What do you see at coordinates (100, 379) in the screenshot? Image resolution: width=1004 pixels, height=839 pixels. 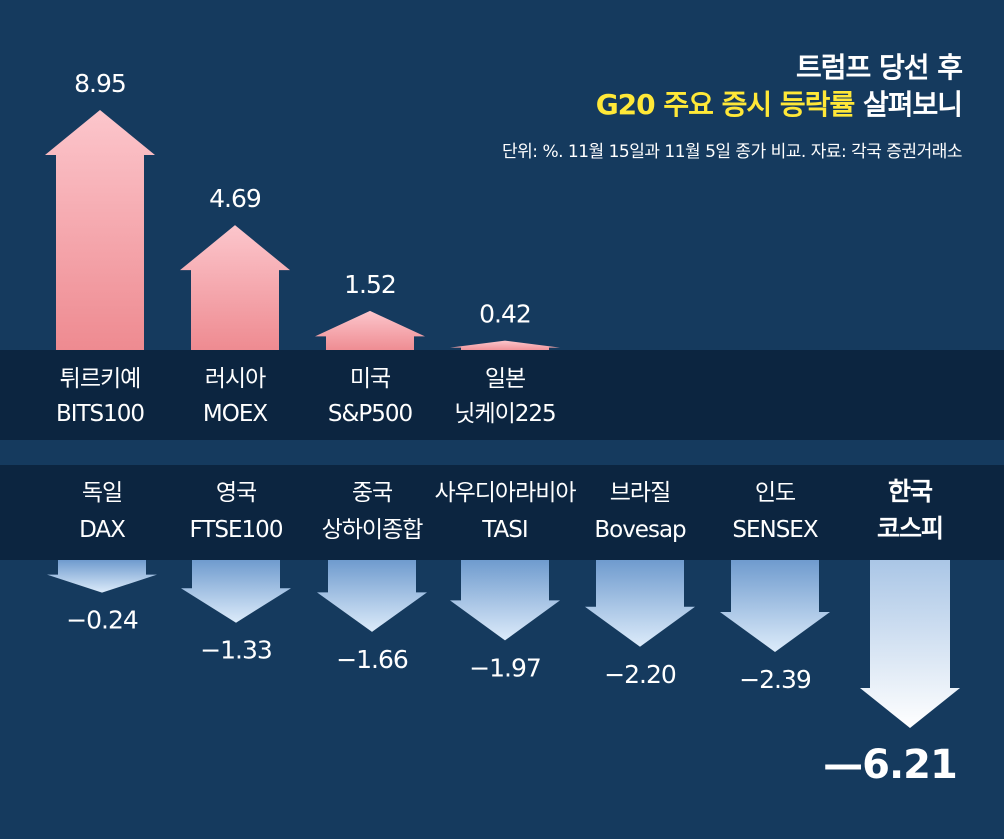 I see `bar-1-country: 튀르키예` at bounding box center [100, 379].